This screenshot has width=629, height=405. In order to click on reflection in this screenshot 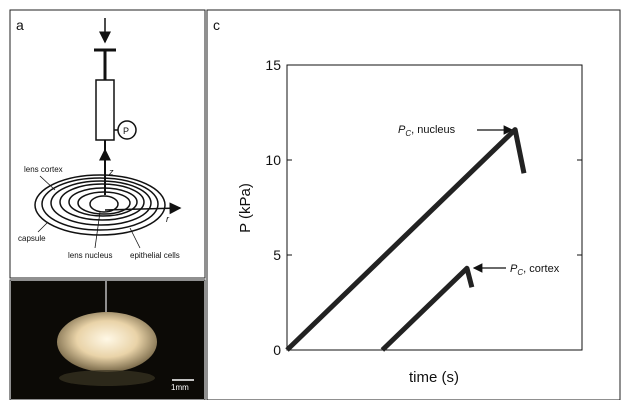, I will do `click(107, 378)`.